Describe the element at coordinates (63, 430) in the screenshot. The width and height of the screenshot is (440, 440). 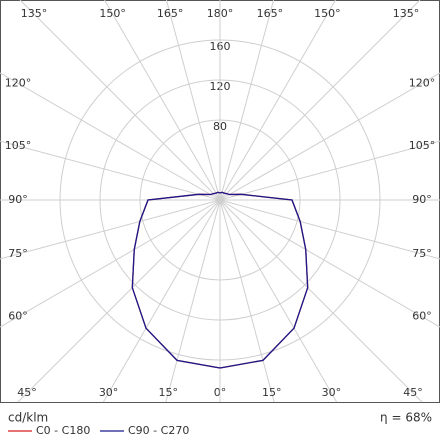
I see `legend-label: C0 - C180` at that location.